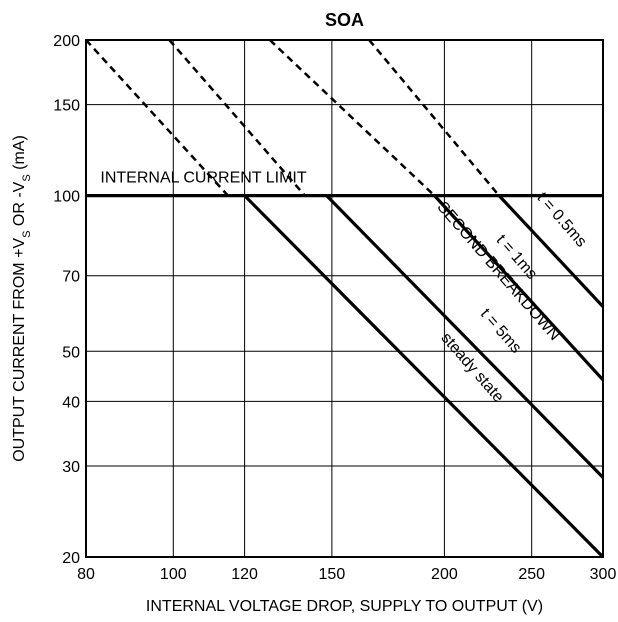 The width and height of the screenshot is (618, 622). I want to click on x-tick-label: 120, so click(244, 574).